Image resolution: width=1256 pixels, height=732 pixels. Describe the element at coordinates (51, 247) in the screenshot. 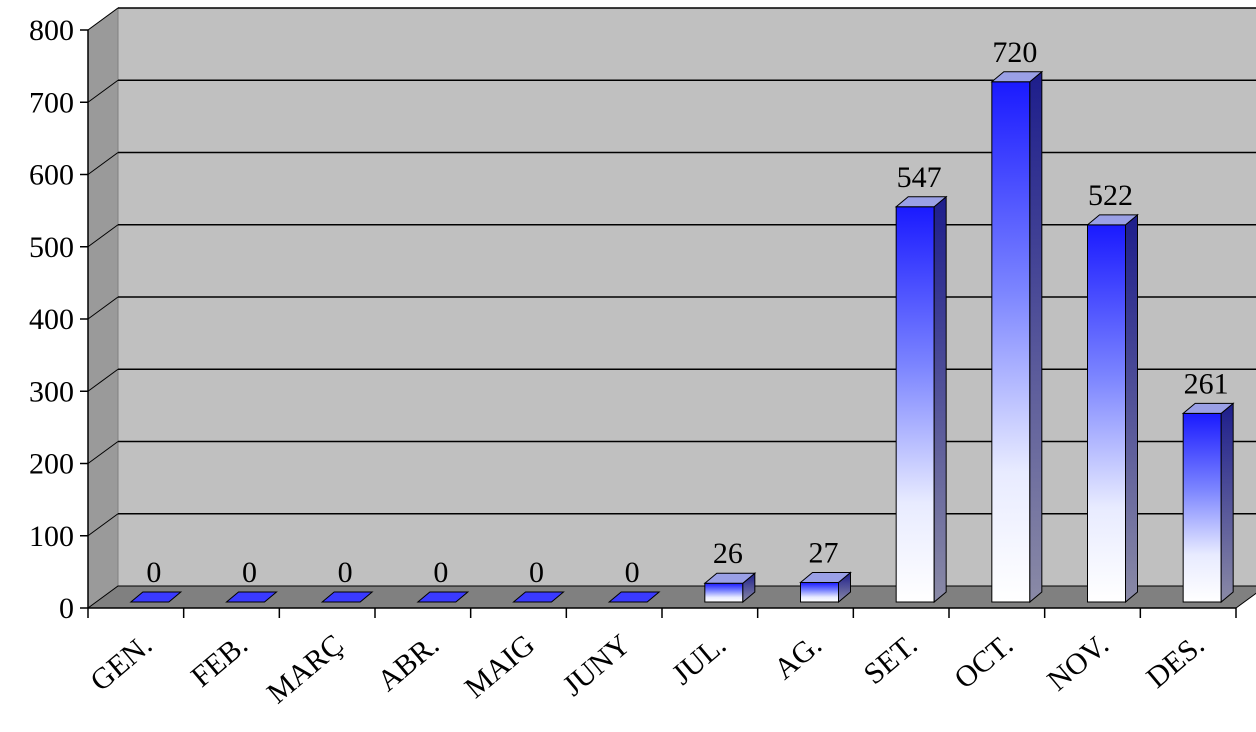

I see `y-tick-label: 500` at that location.